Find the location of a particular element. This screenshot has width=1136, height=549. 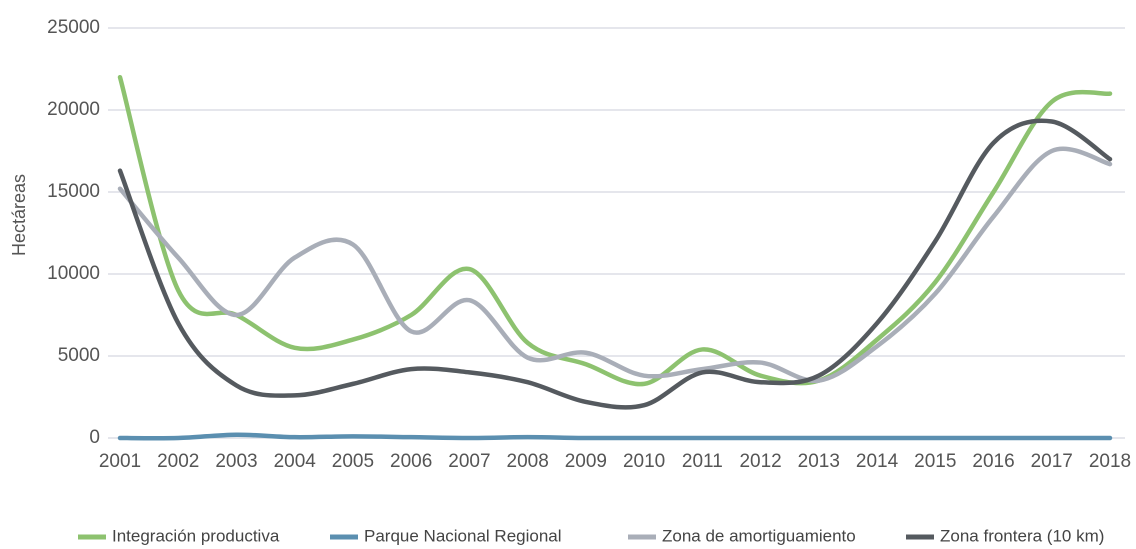

x-tick-label: 2003 is located at coordinates (236, 461).